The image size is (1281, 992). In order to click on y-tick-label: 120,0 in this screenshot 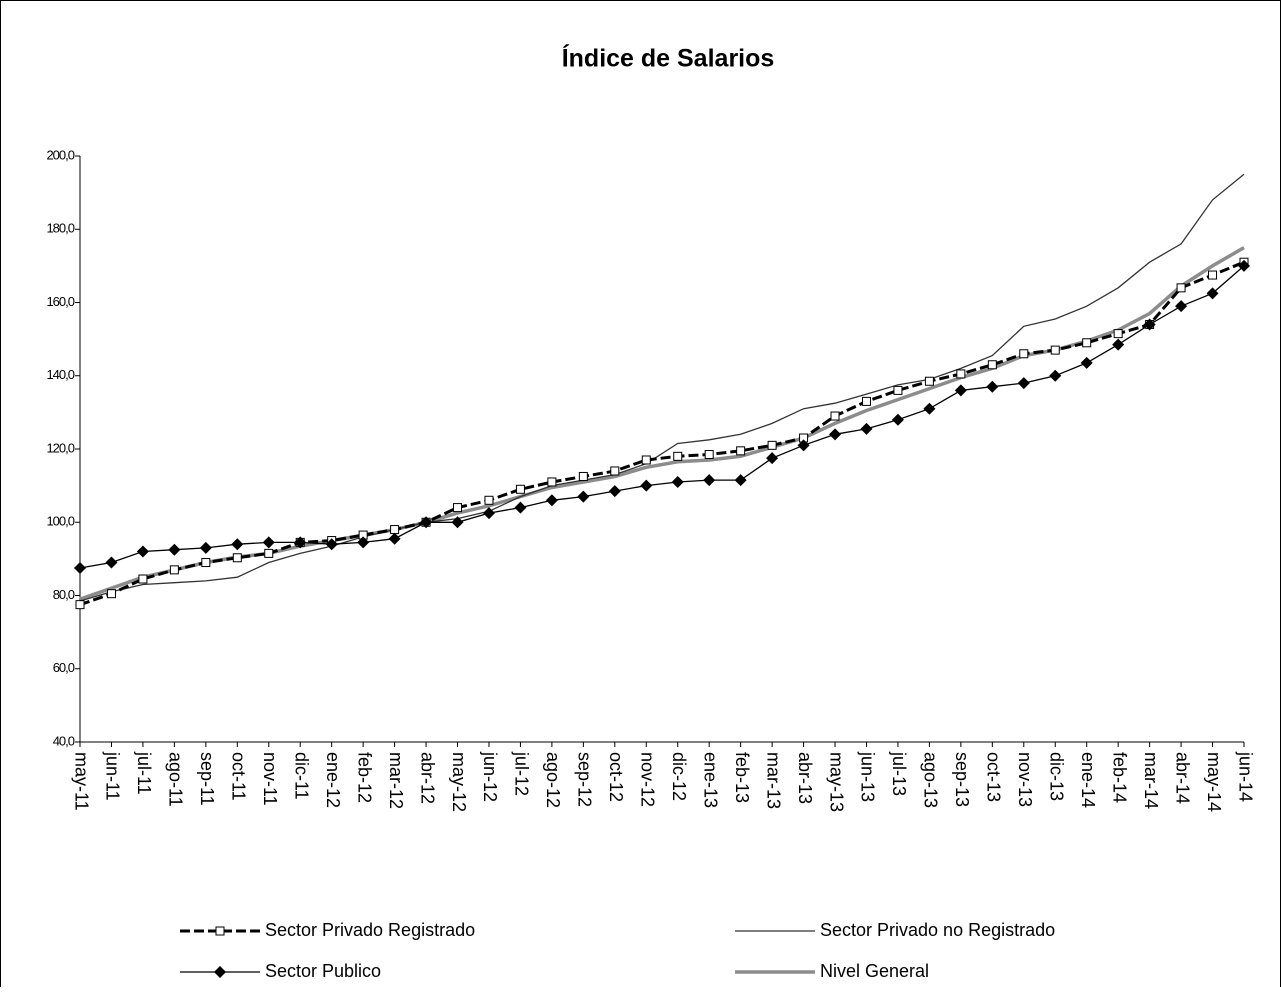, I will do `click(60, 447)`.